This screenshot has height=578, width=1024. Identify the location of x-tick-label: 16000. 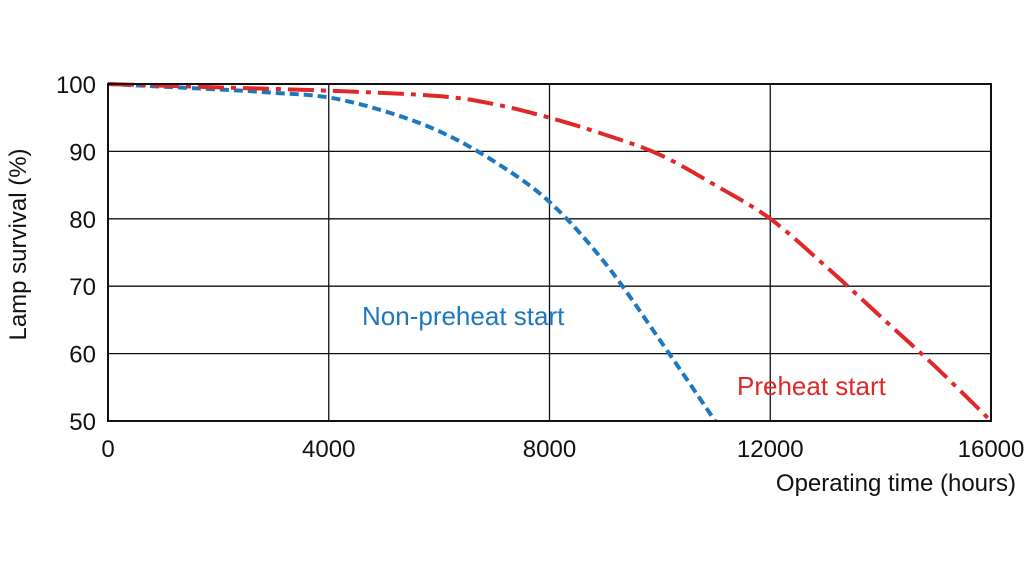
(991, 449).